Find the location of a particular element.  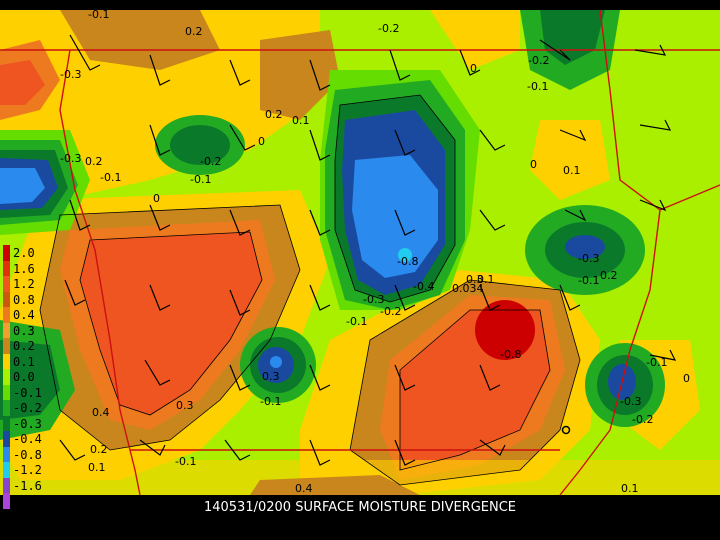

contour-value-label: 0.034 is located at coordinates (468, 288).